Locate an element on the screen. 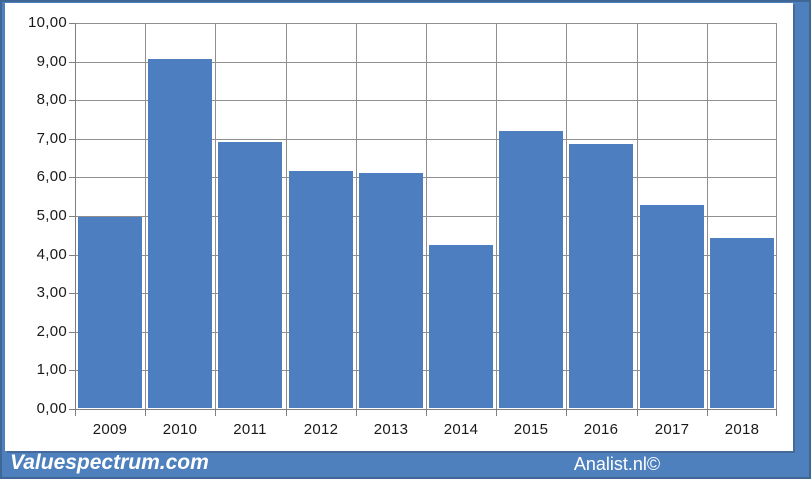 The image size is (811, 479). y-tick-label: 0,00 is located at coordinates (51, 408).